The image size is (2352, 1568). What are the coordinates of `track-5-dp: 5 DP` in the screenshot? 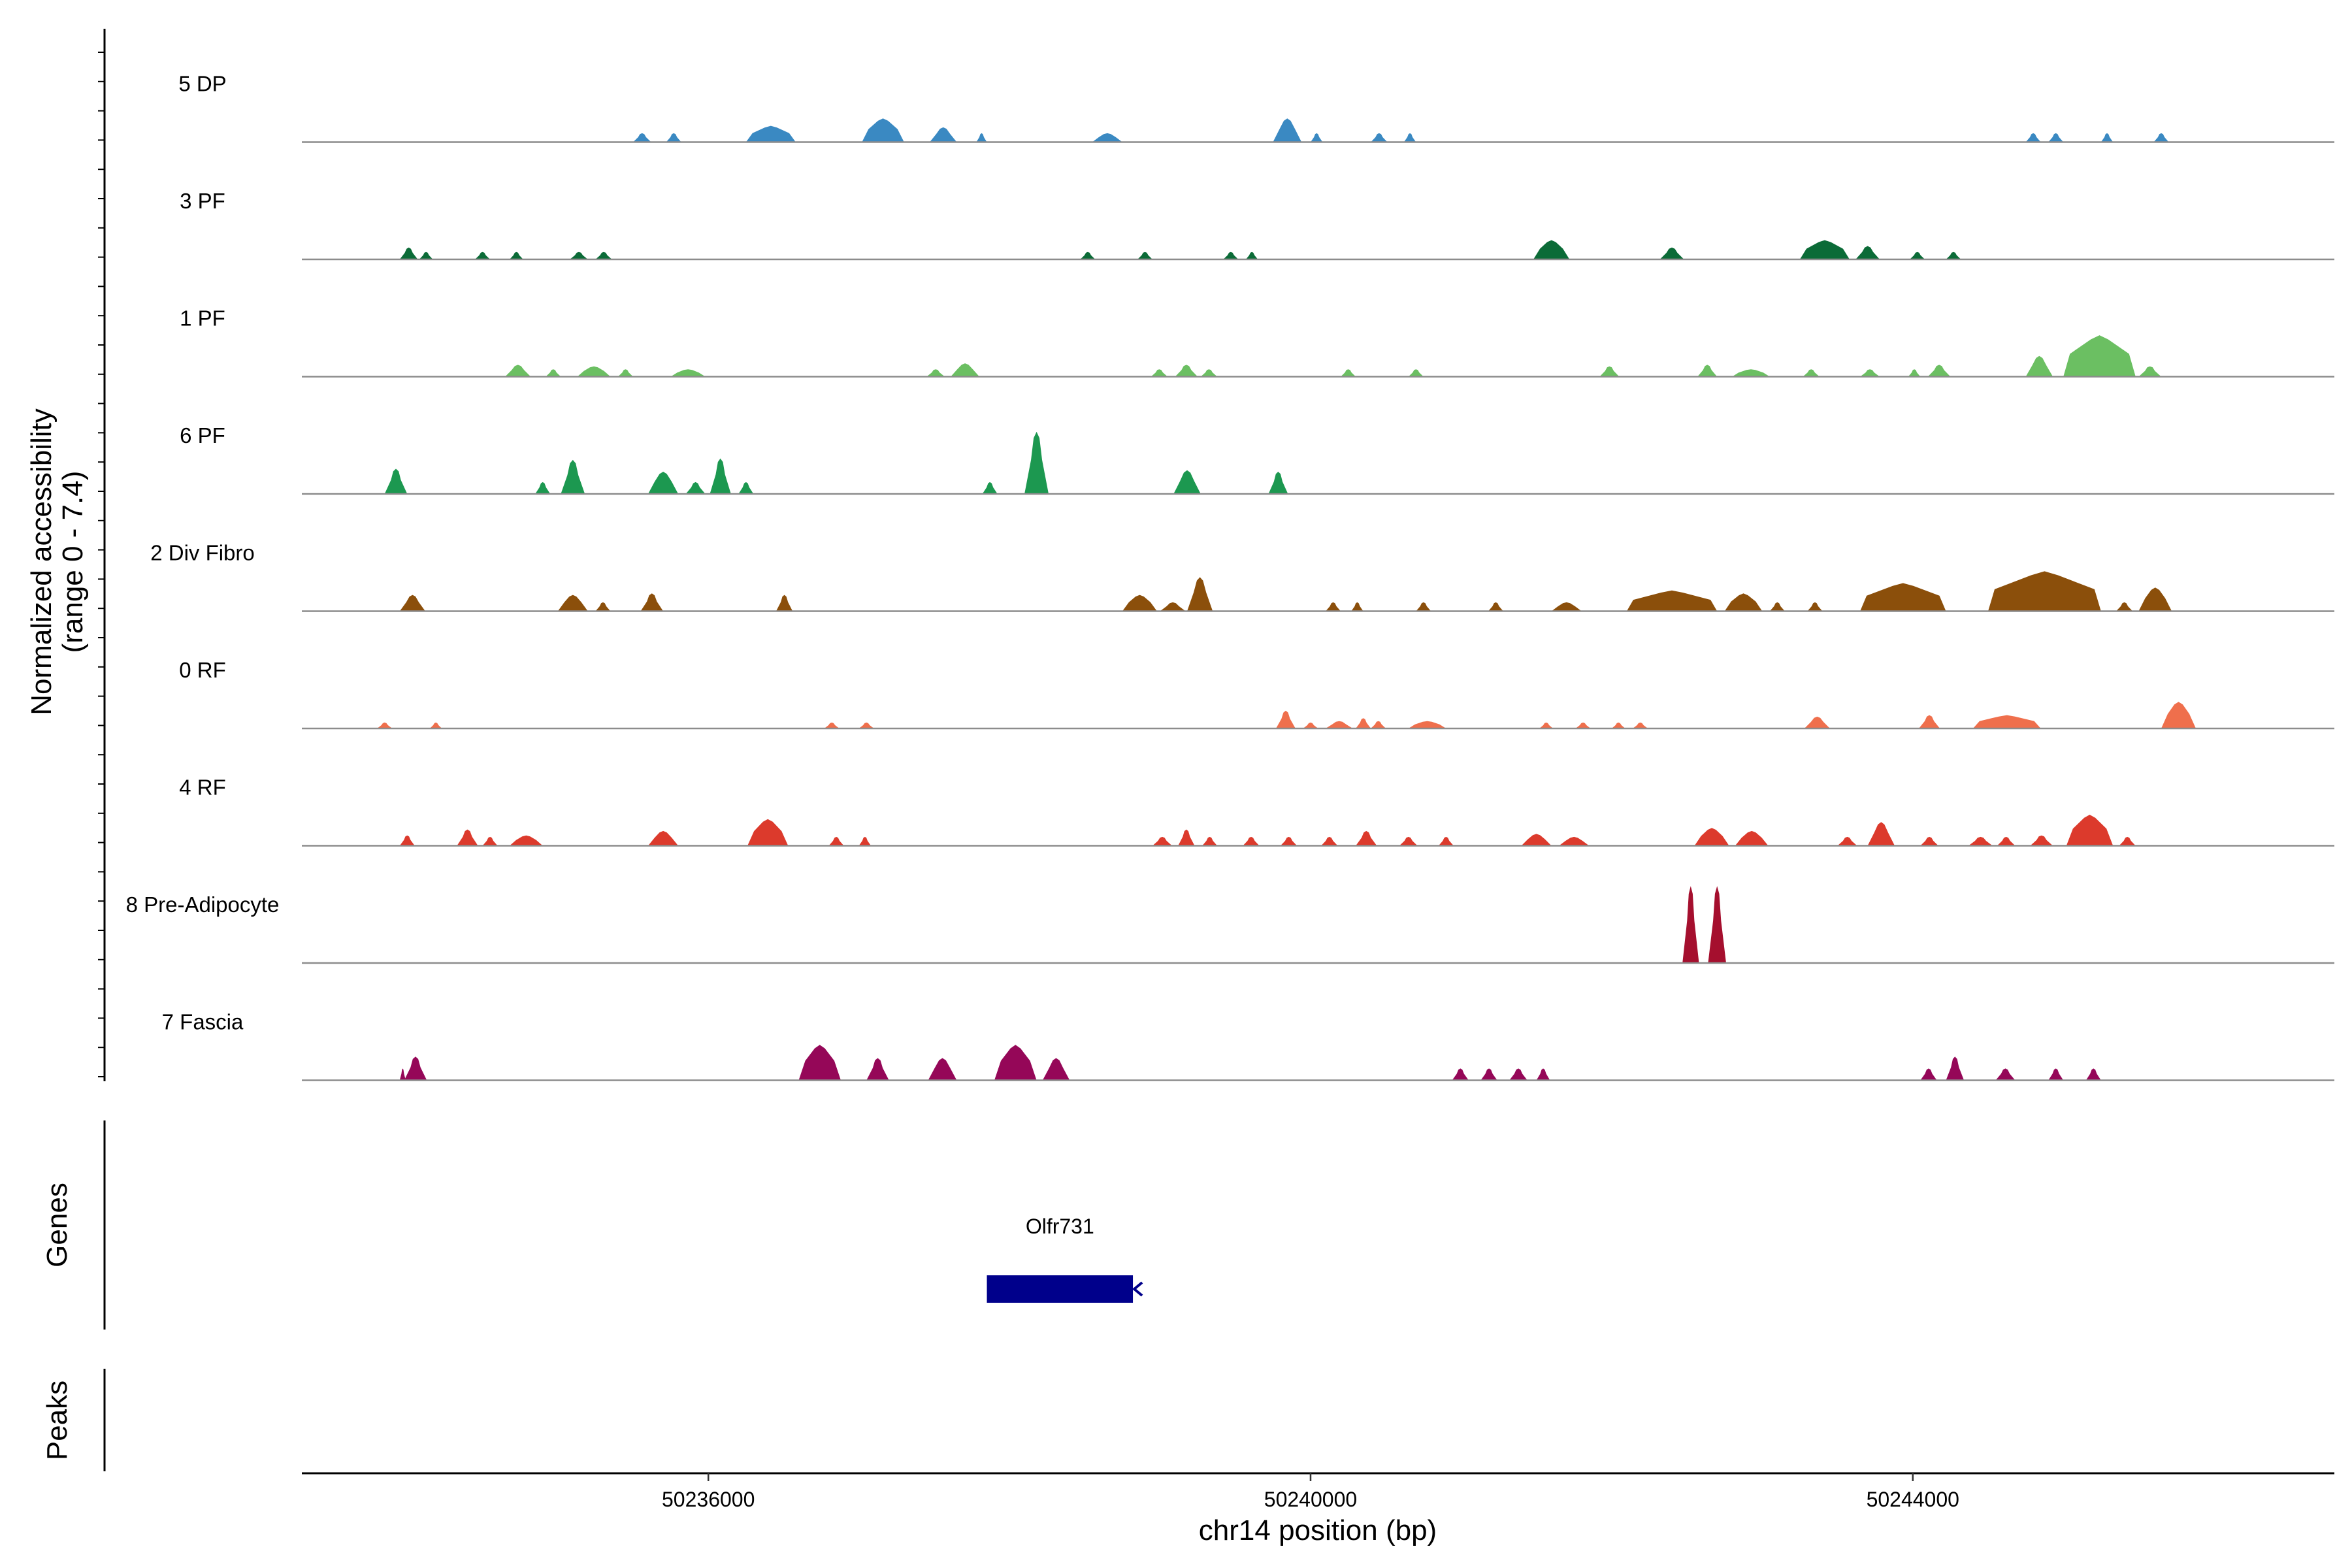 It's located at (1256, 107).